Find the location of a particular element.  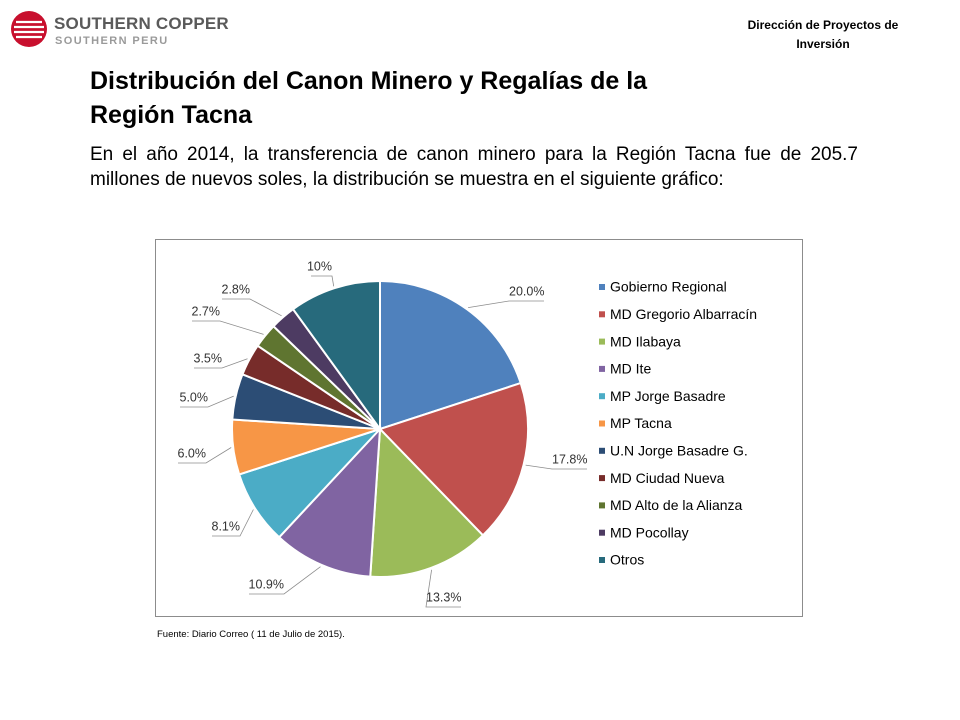

legend-label: MP Tacna is located at coordinates (641, 423).